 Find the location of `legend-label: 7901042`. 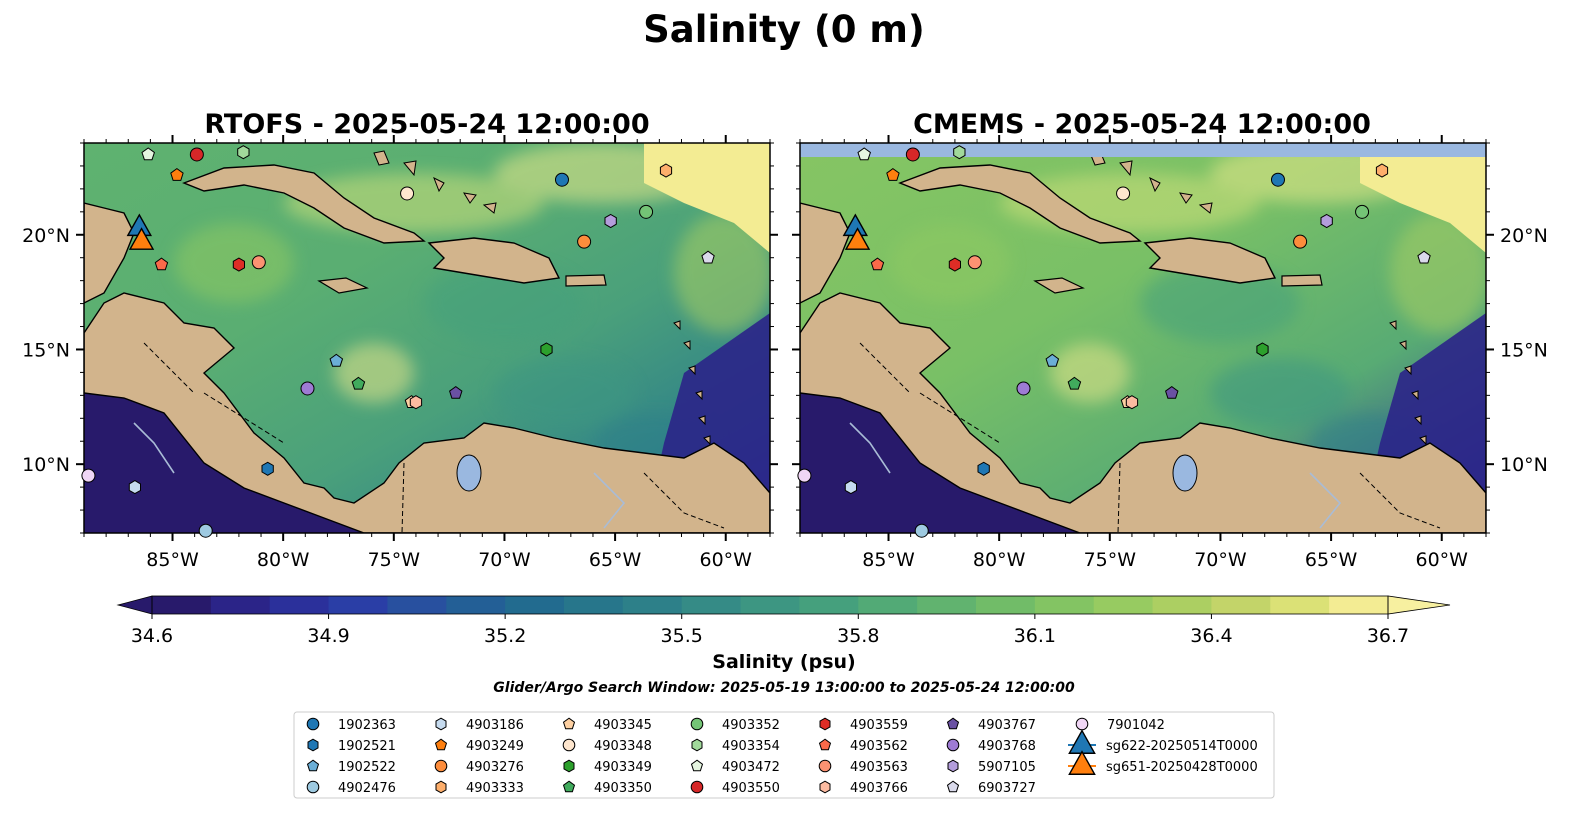

legend-label: 7901042 is located at coordinates (1136, 725).